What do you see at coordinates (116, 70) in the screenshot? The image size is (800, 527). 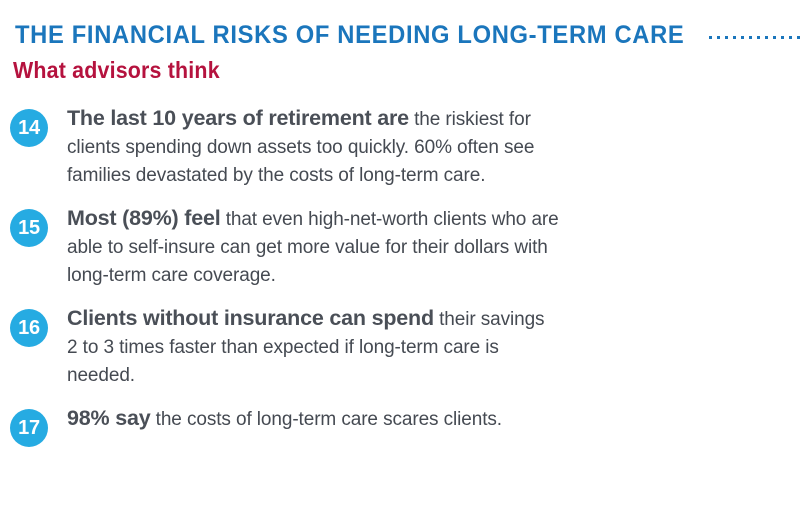 I see `page-subtitle: What advisors think` at bounding box center [116, 70].